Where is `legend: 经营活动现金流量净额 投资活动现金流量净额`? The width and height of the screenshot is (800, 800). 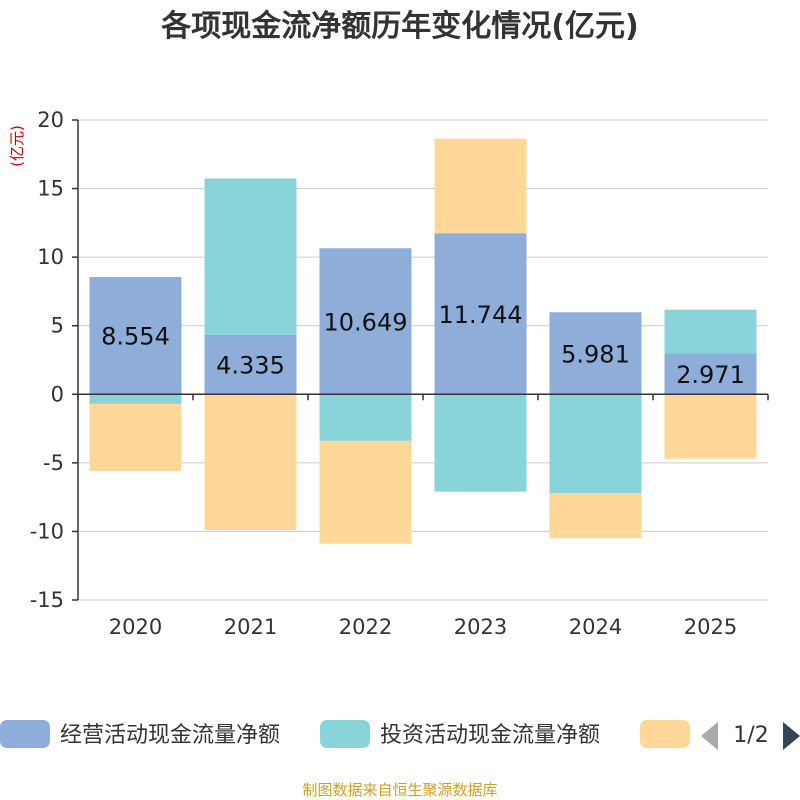
legend: 经营活动现金流量净额 投资活动现金流量净额 is located at coordinates (345, 734).